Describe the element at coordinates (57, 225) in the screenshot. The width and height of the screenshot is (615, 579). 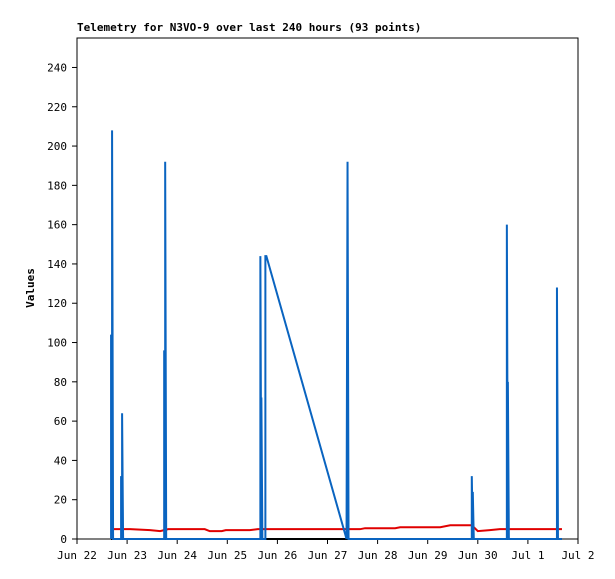
I see `y-tick-label: 160` at that location.